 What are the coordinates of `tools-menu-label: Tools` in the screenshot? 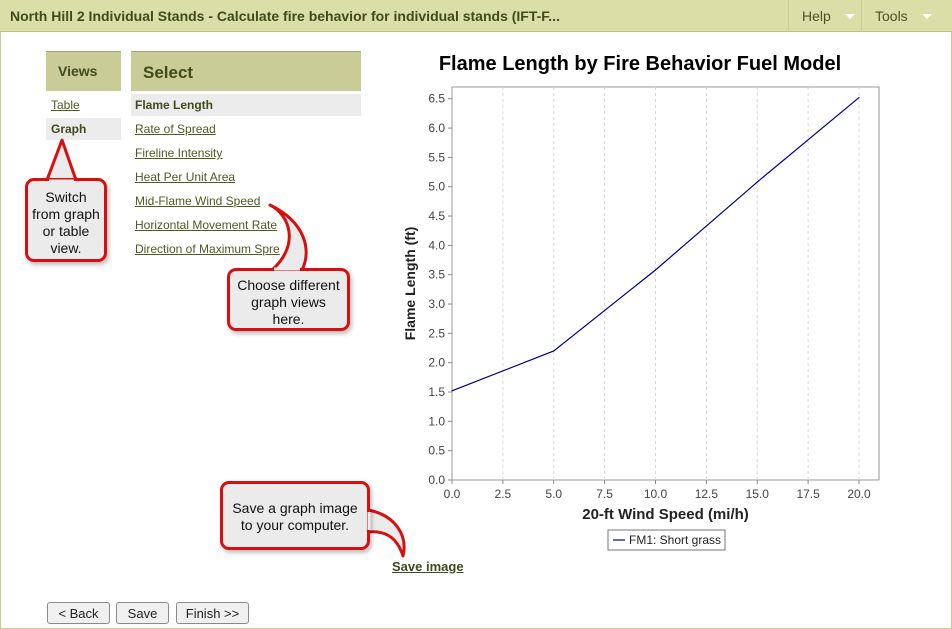 It's located at (891, 16).